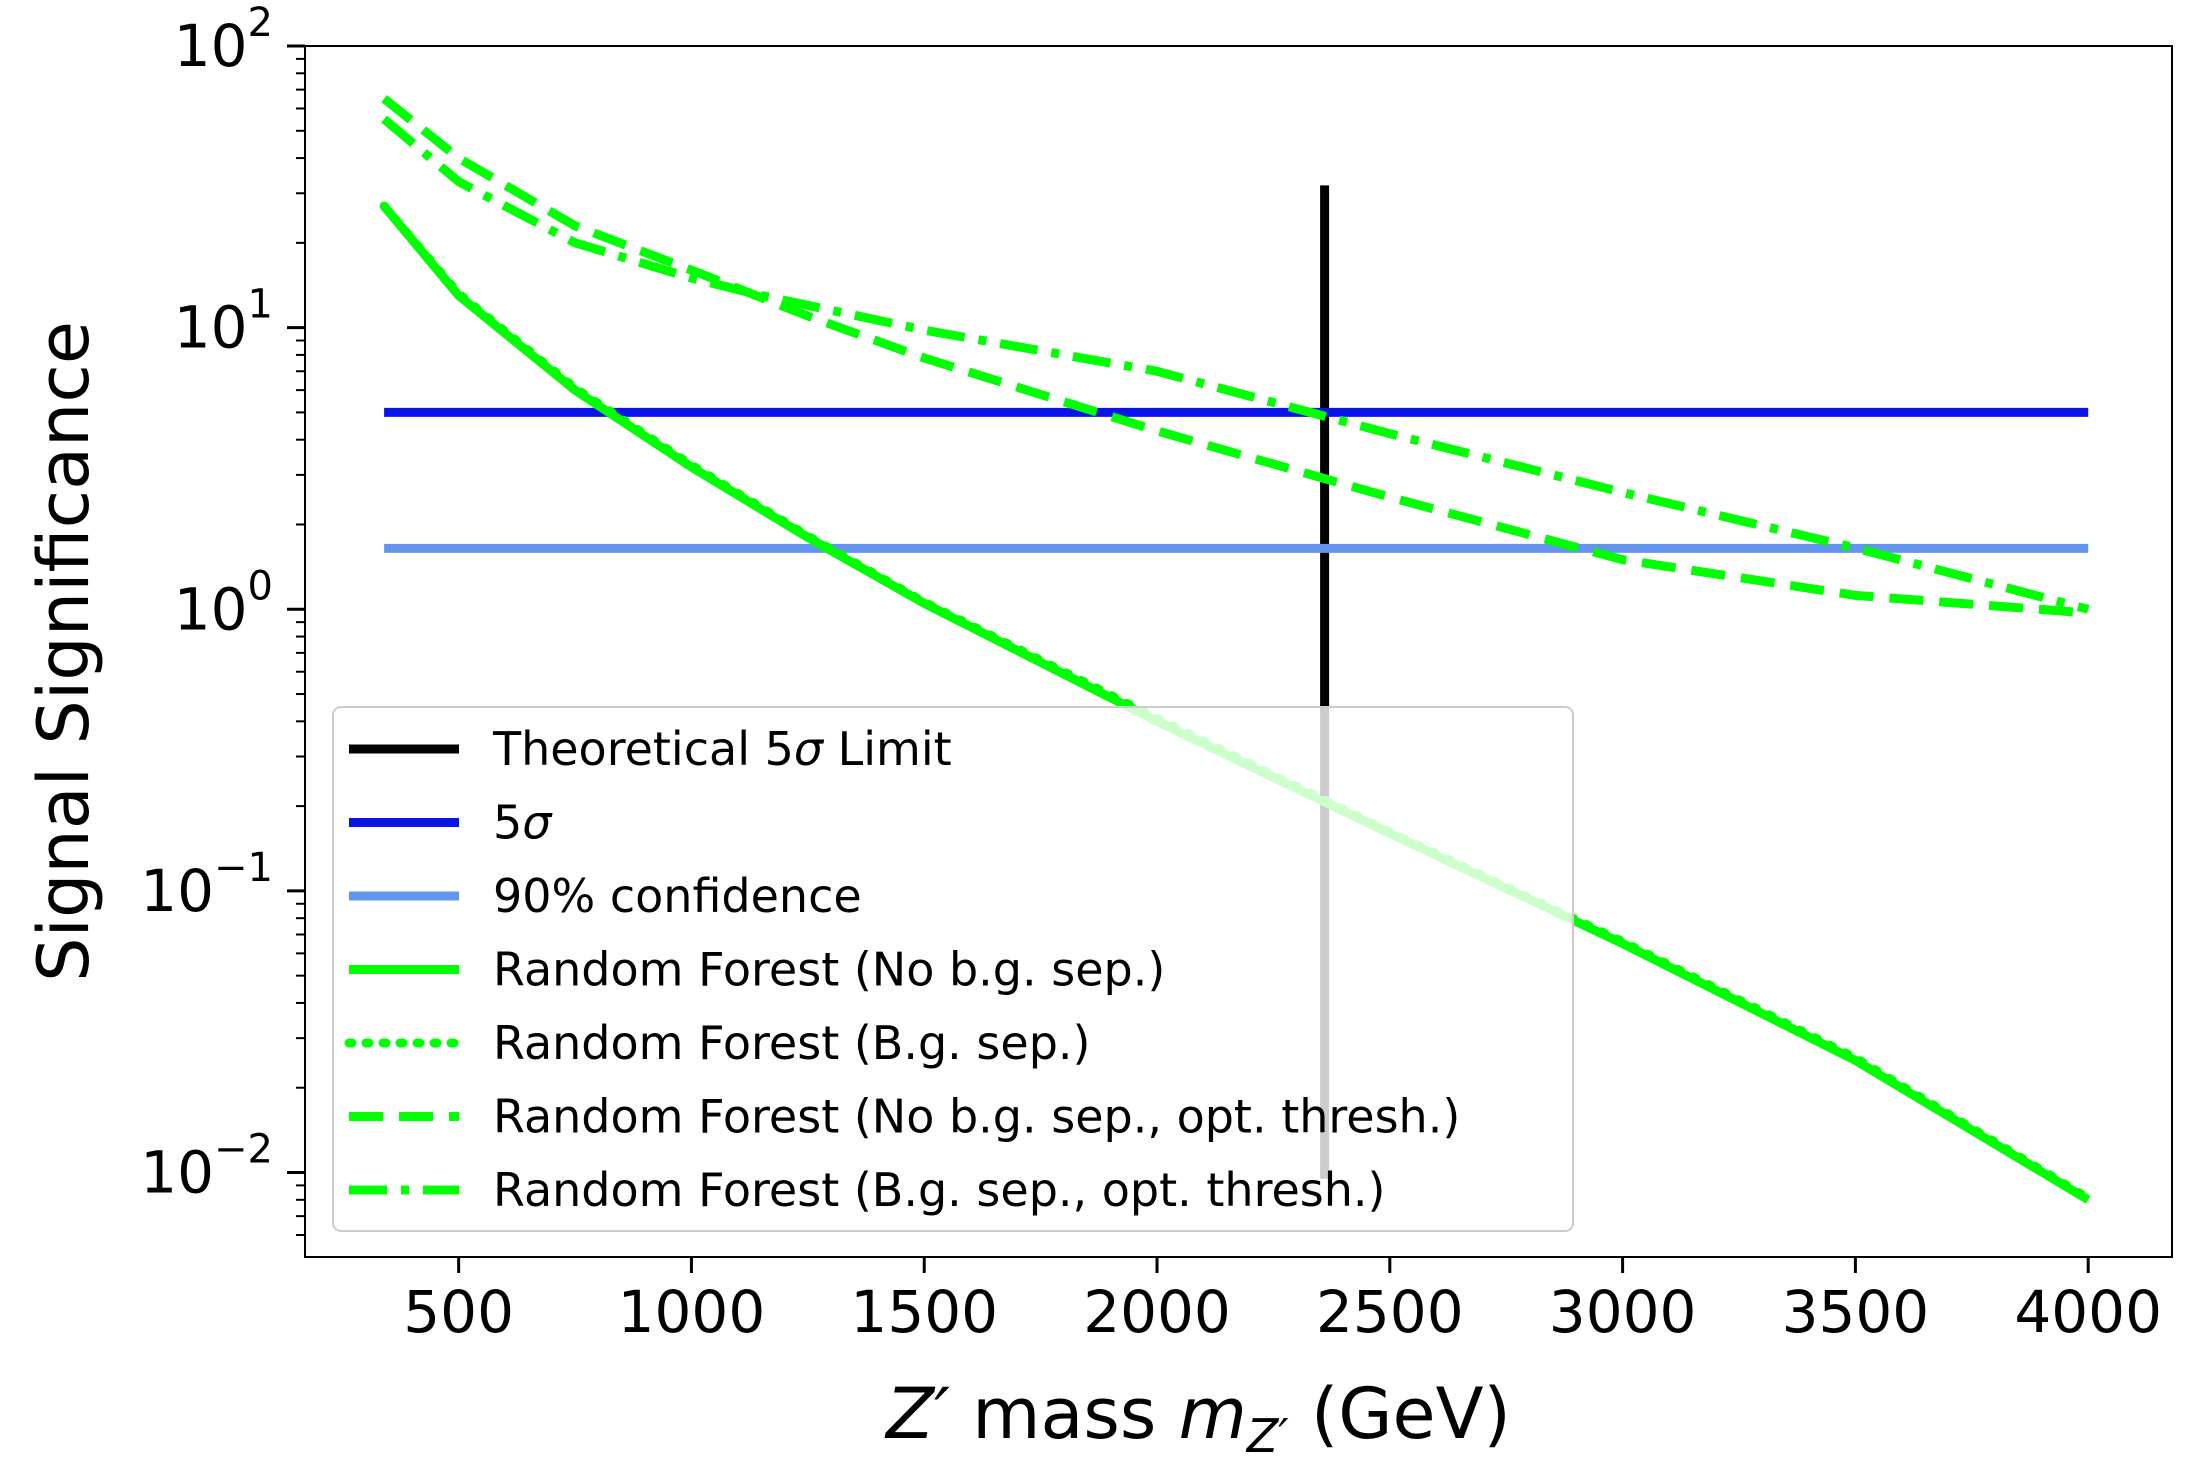  I want to click on x-label-prefix: Z′, so click(917, 1414).